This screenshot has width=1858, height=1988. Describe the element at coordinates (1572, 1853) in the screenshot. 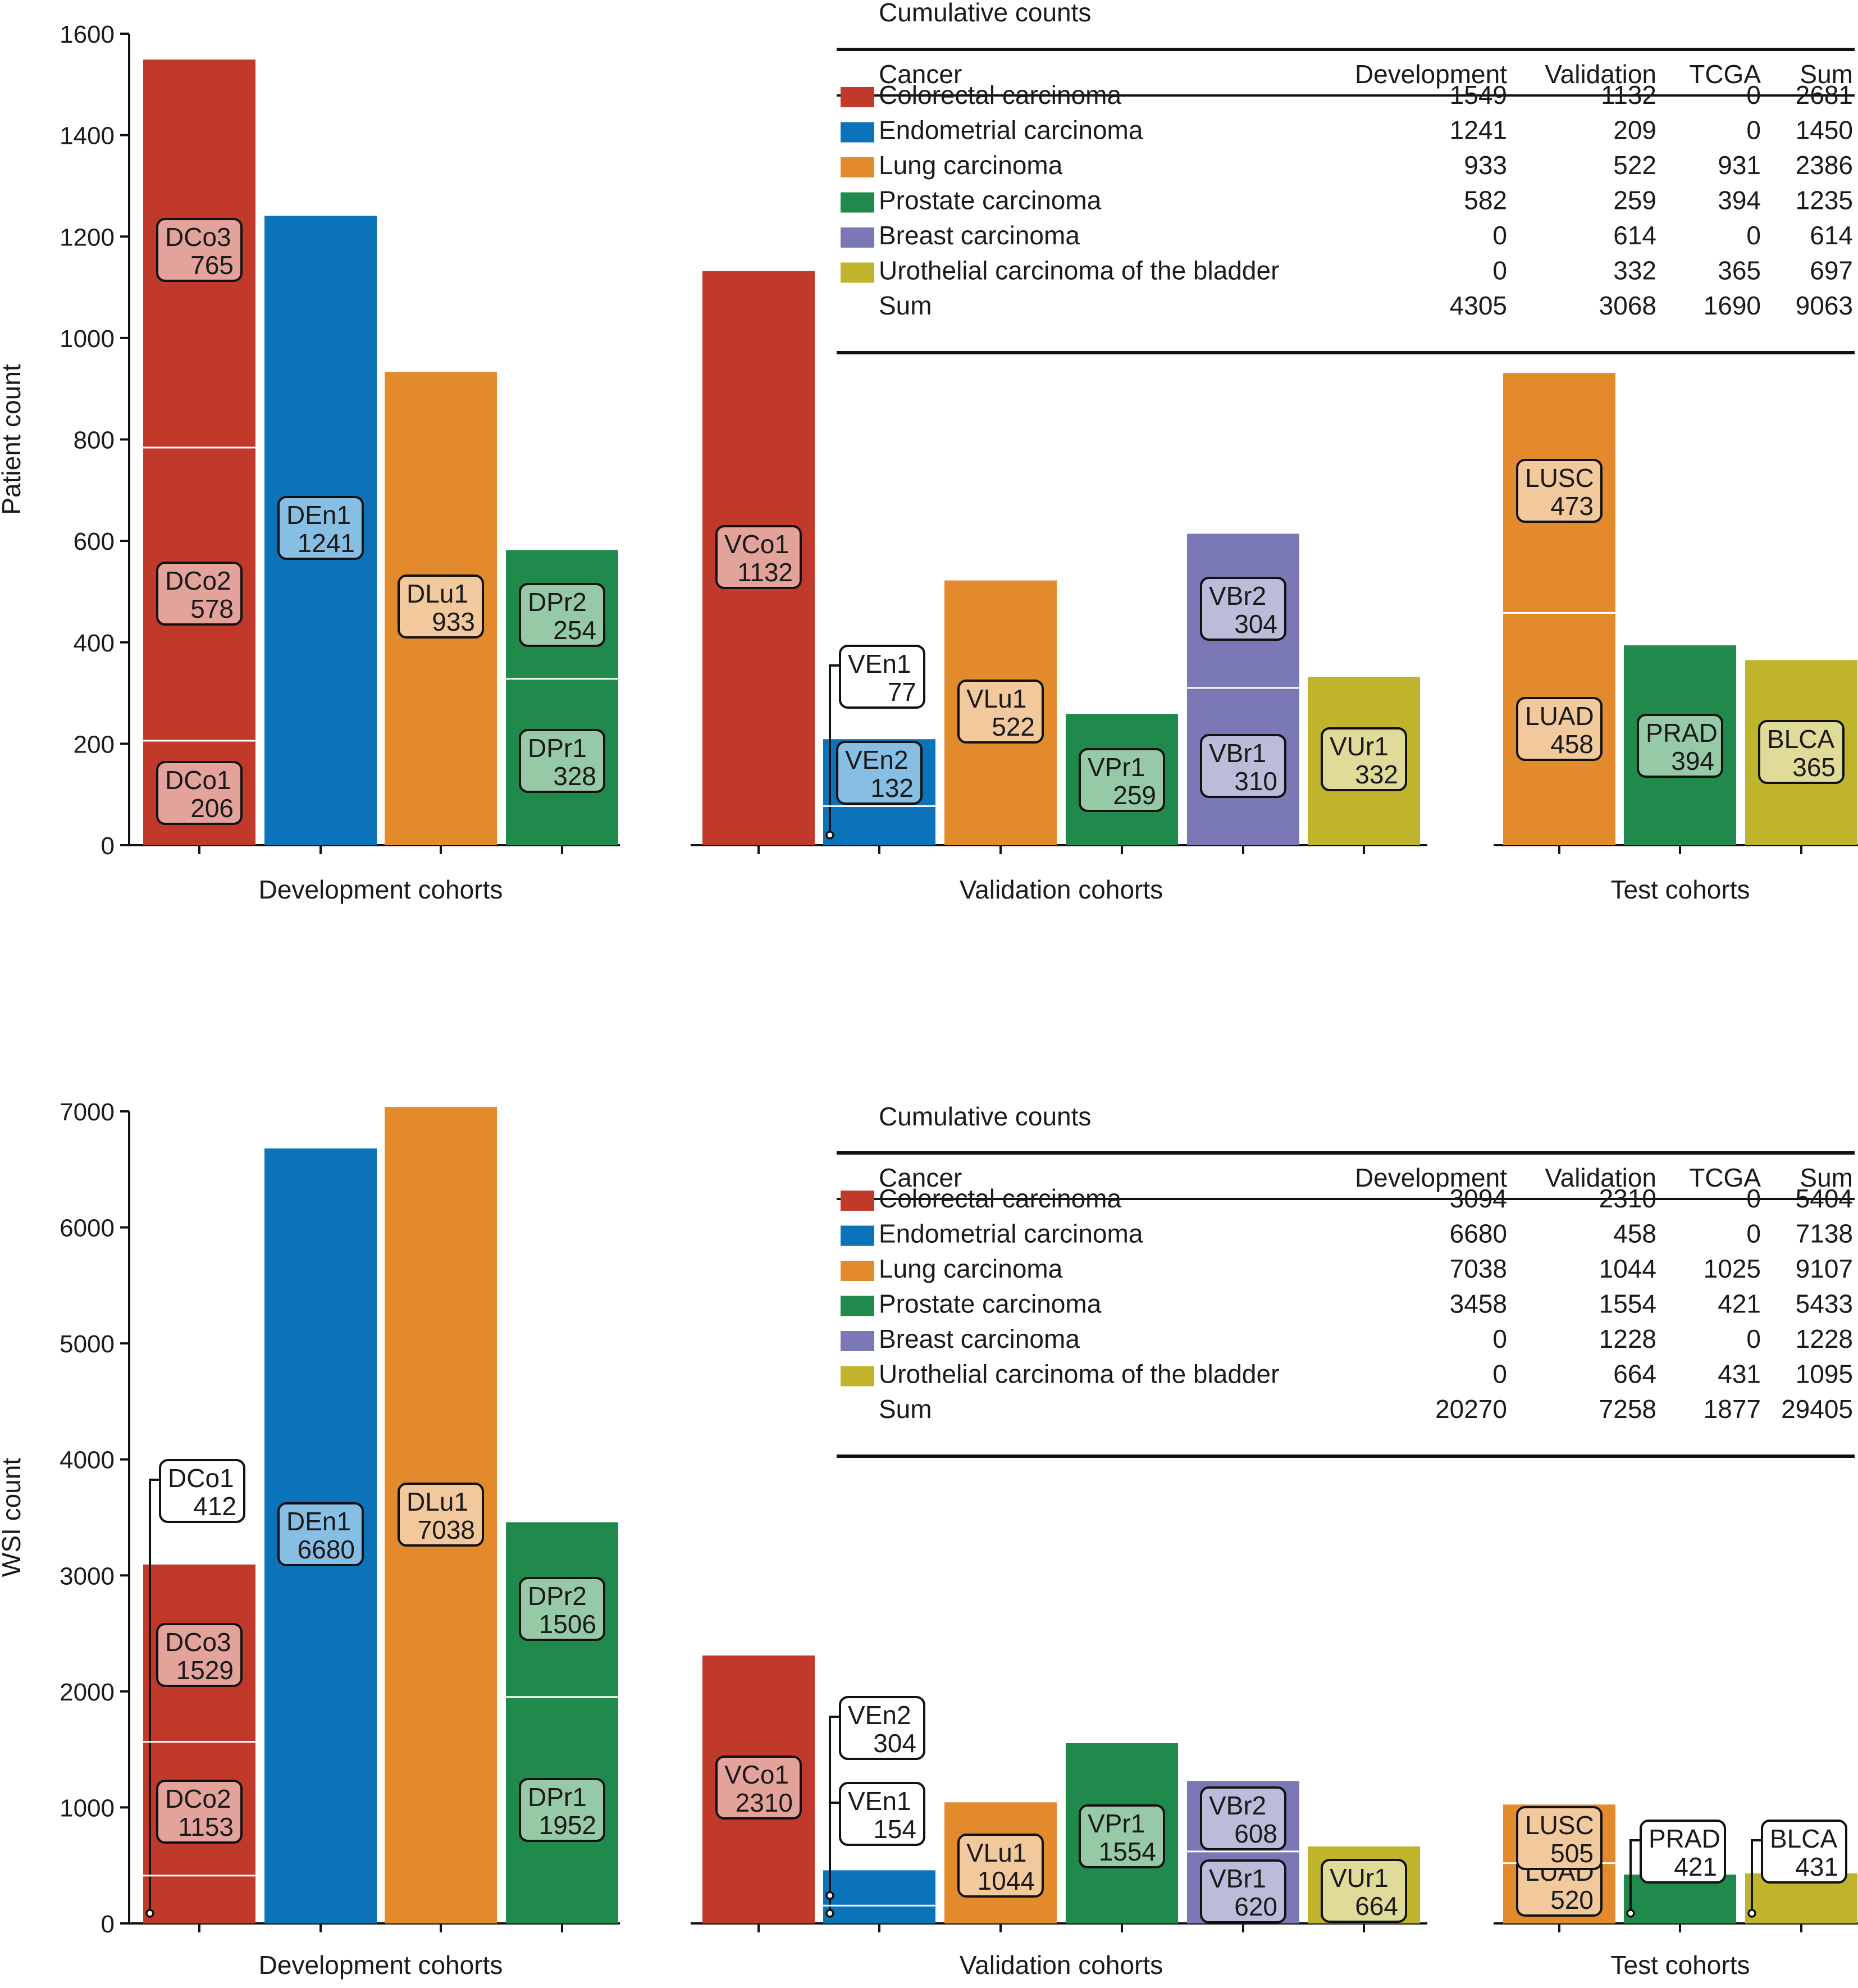

I see `label-box-value: 505` at that location.